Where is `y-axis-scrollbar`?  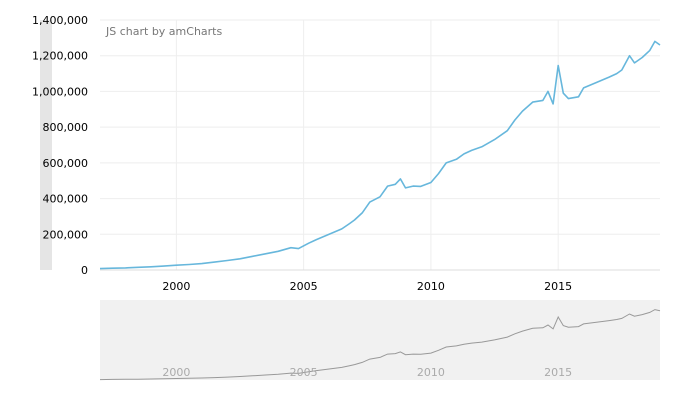 y-axis-scrollbar is located at coordinates (46, 145).